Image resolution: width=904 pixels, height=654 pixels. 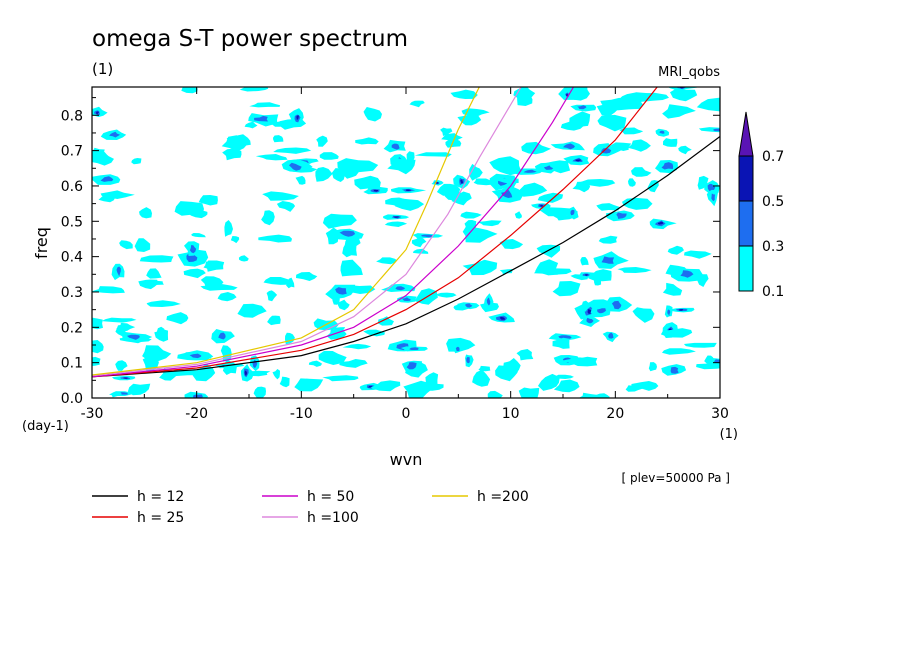 I want to click on colorbar: 0.1 0.3 0.5 0.7, so click(x=761, y=205).